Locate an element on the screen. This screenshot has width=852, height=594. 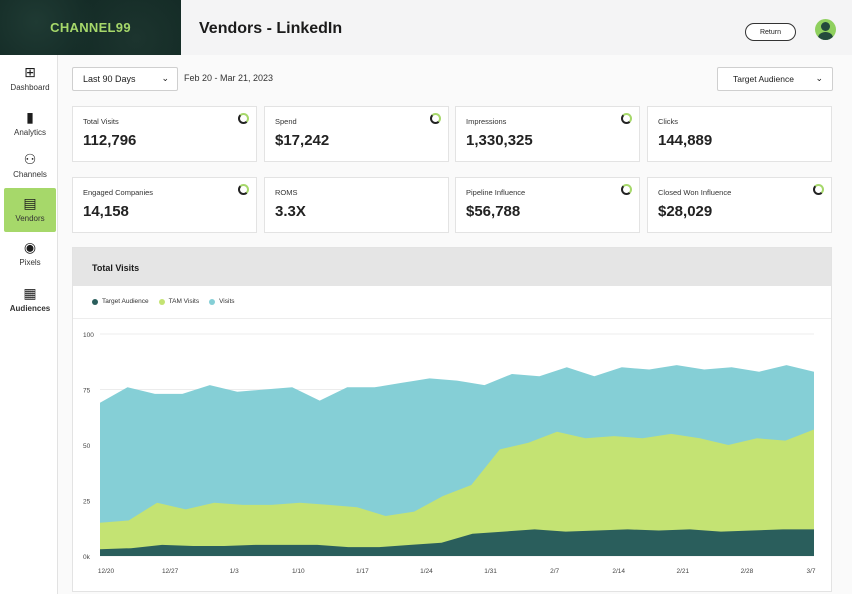
y-tick-label: 25 is located at coordinates (87, 502).